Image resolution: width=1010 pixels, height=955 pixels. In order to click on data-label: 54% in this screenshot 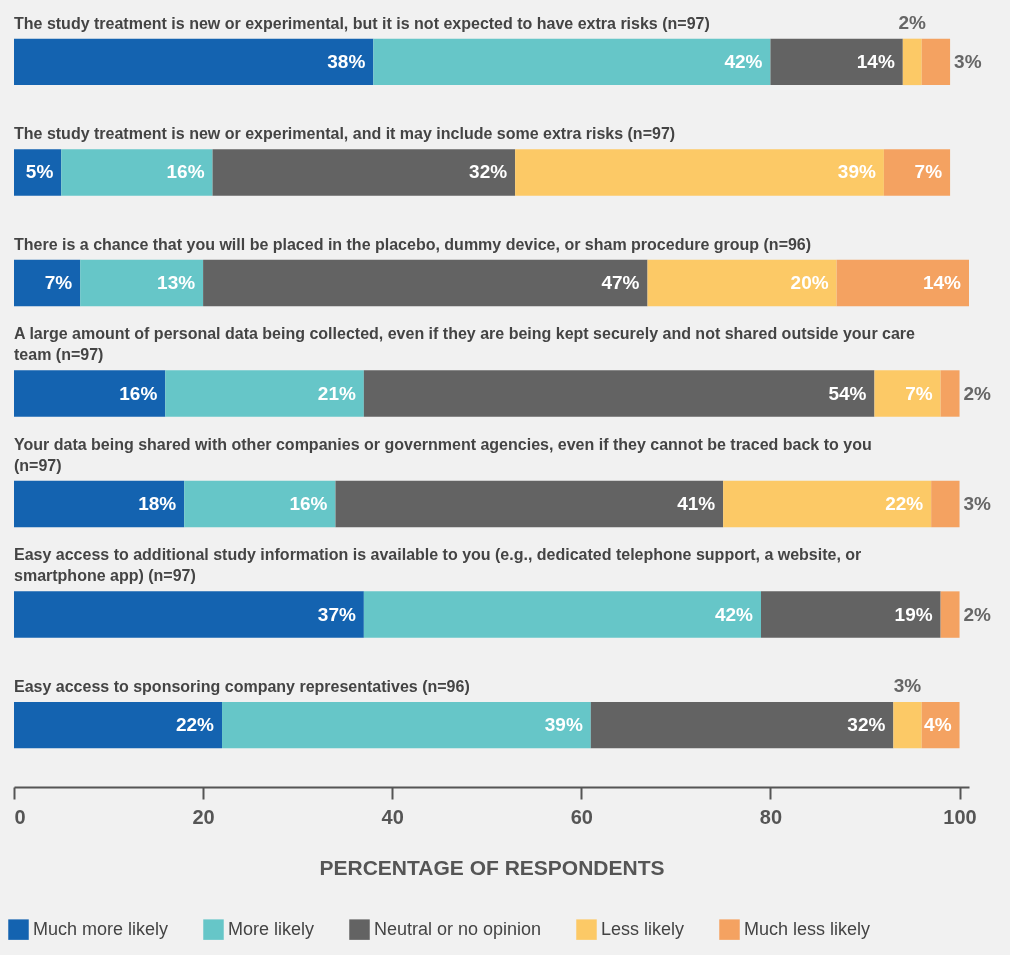, I will do `click(847, 393)`.